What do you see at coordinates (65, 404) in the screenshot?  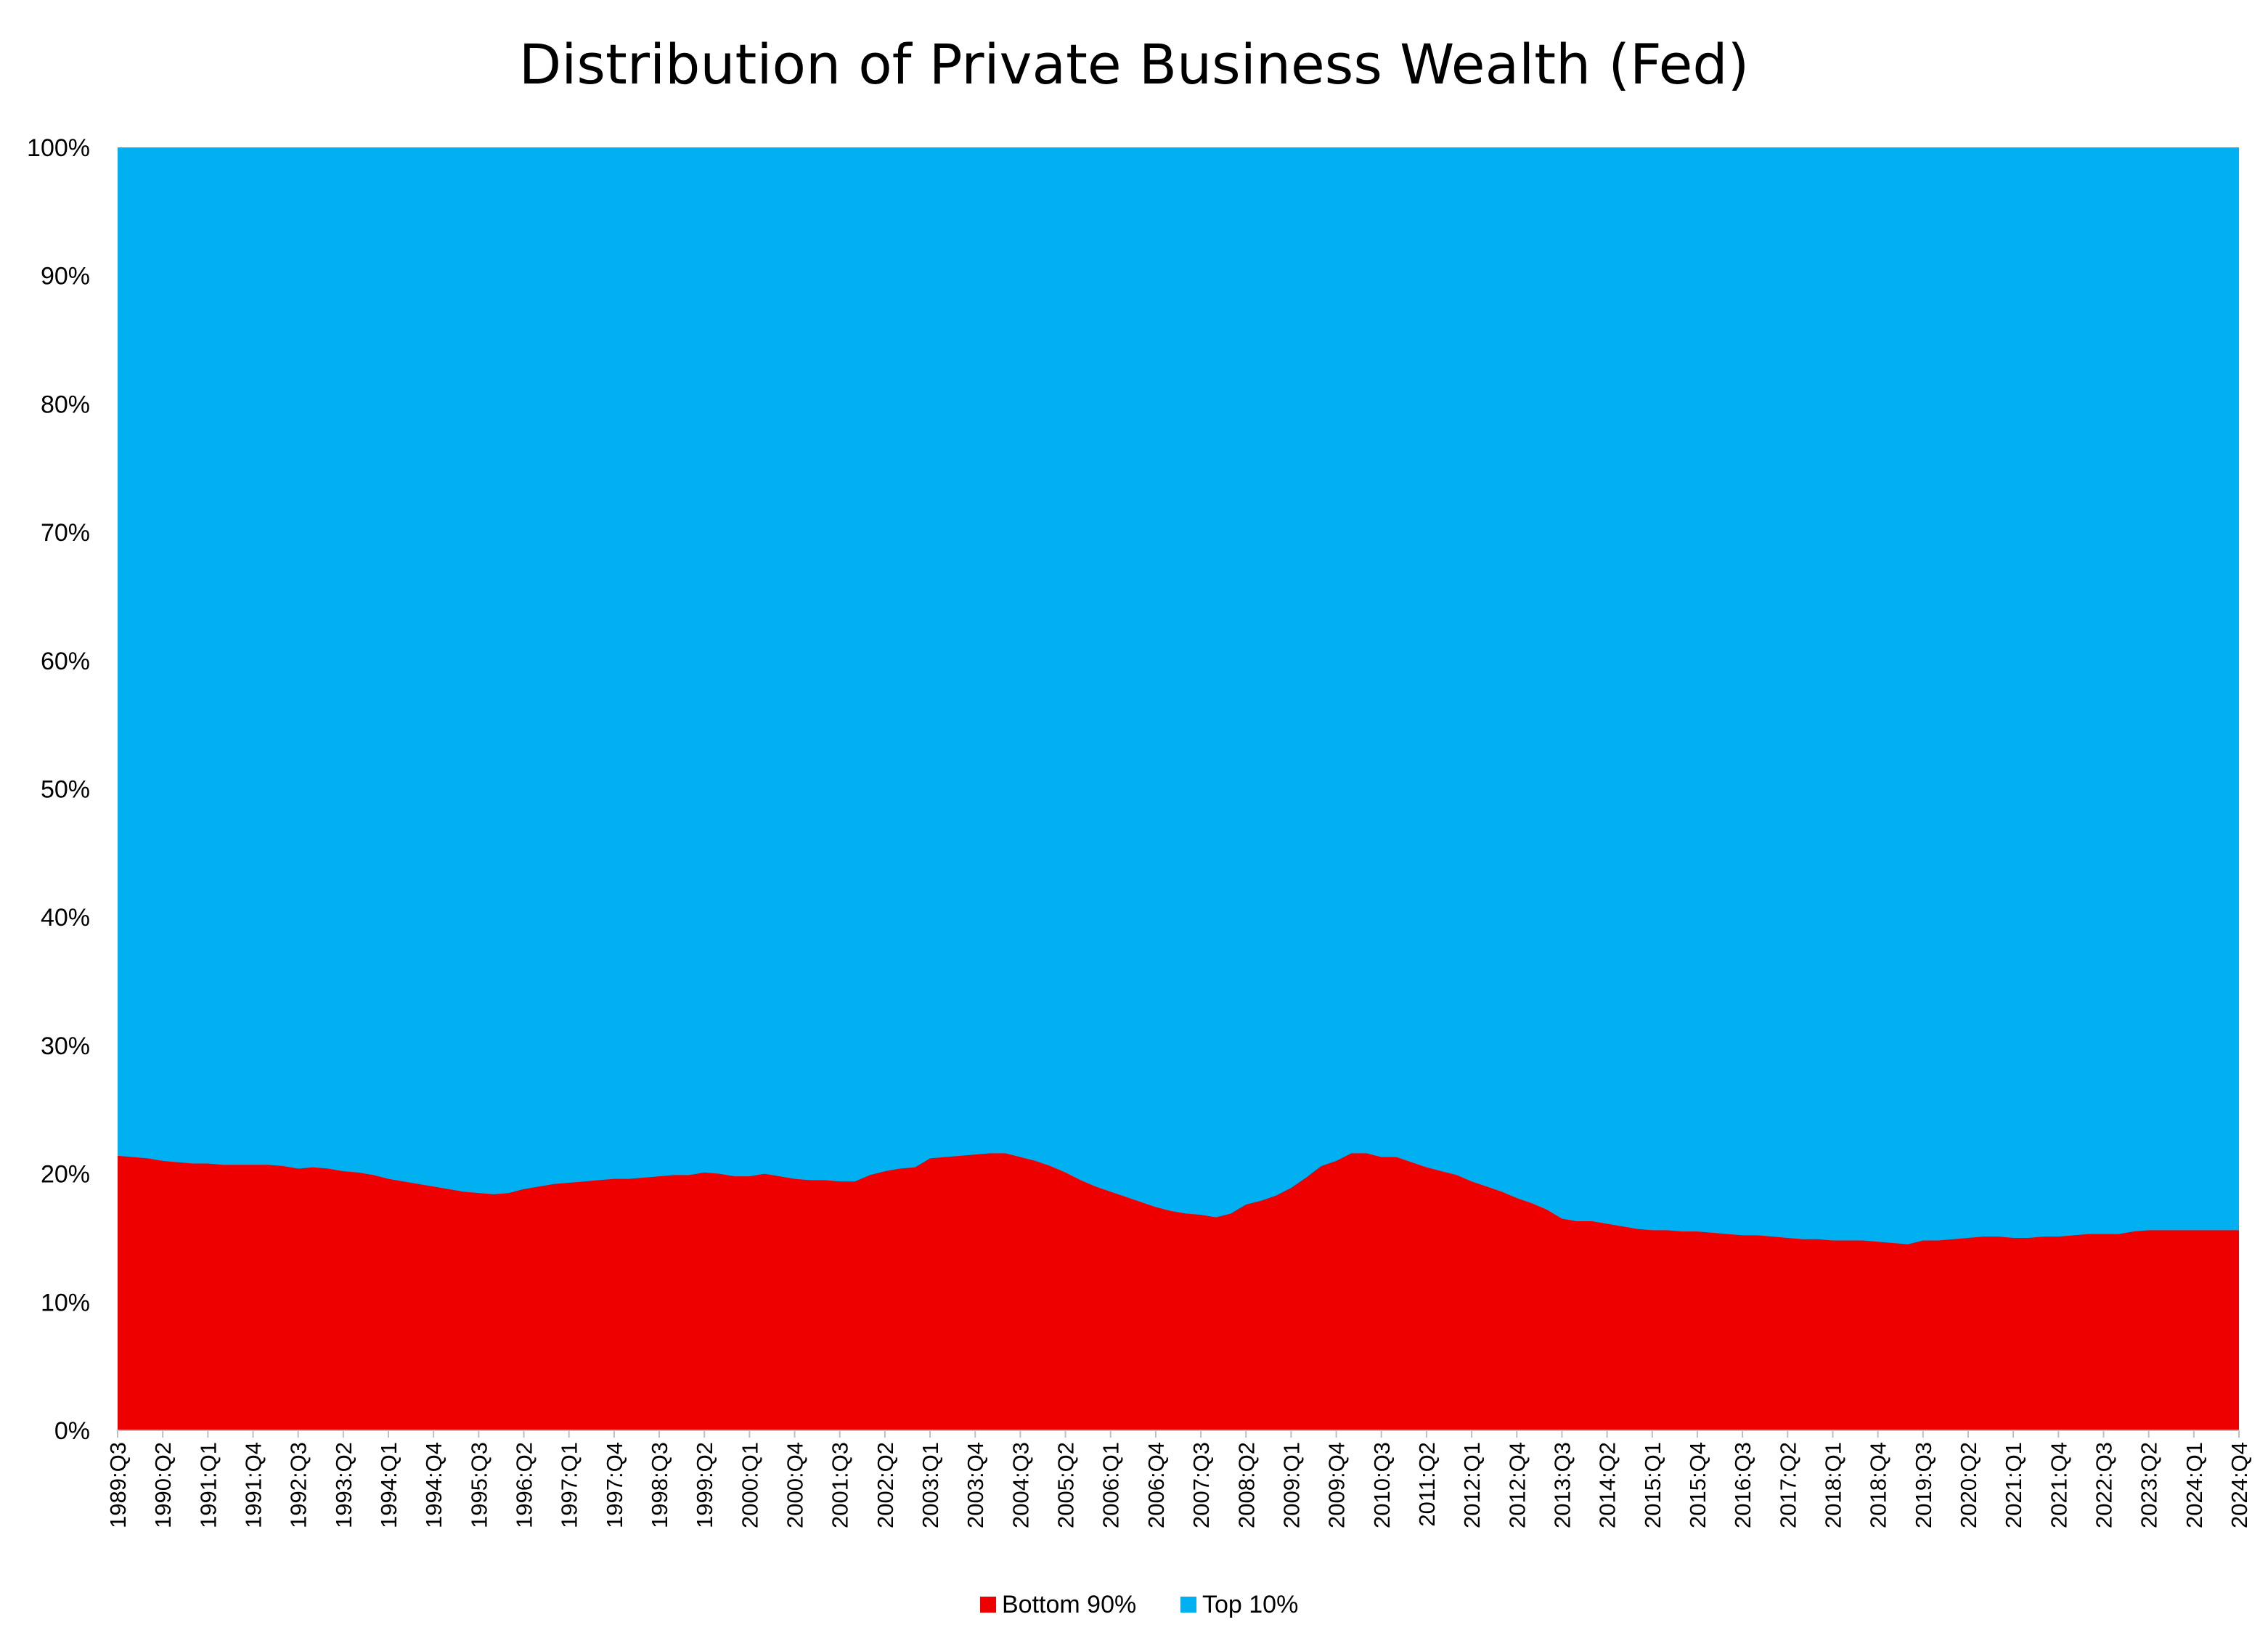 I see `y-tick-label: 80%` at bounding box center [65, 404].